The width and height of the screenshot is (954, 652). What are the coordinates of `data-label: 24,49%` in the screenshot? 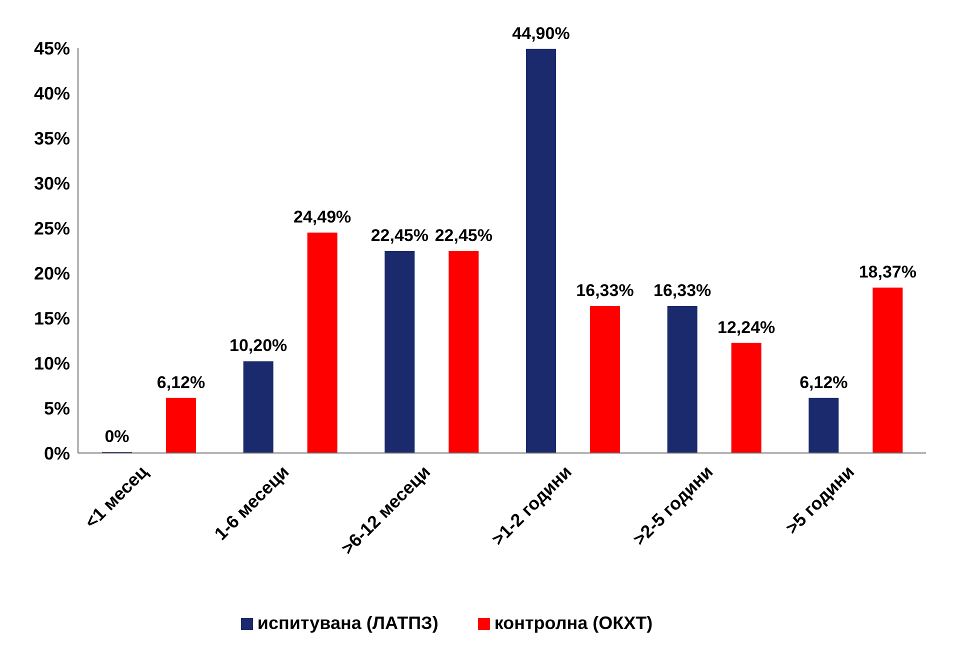 It's located at (322, 217).